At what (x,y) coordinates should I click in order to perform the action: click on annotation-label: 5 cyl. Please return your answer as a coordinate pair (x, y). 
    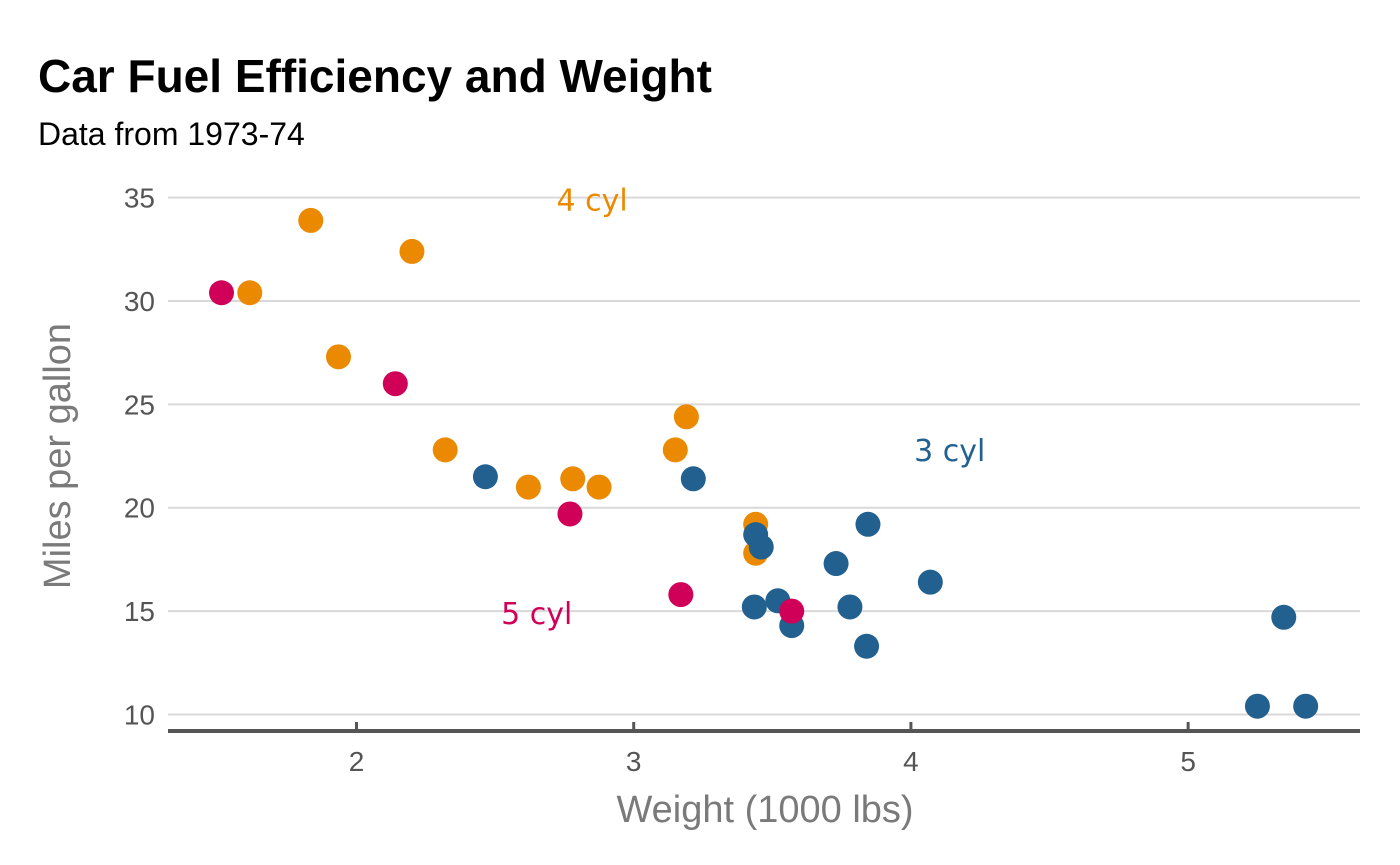
    Looking at the image, I should click on (536, 614).